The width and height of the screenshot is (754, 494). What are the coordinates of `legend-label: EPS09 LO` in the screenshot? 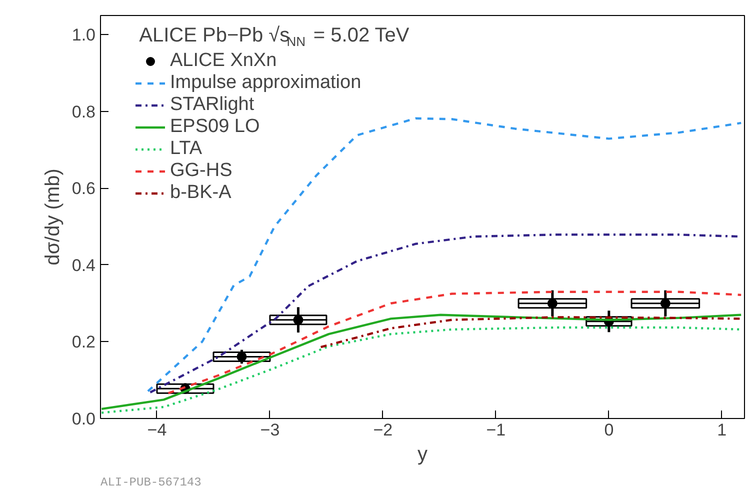 It's located at (215, 127).